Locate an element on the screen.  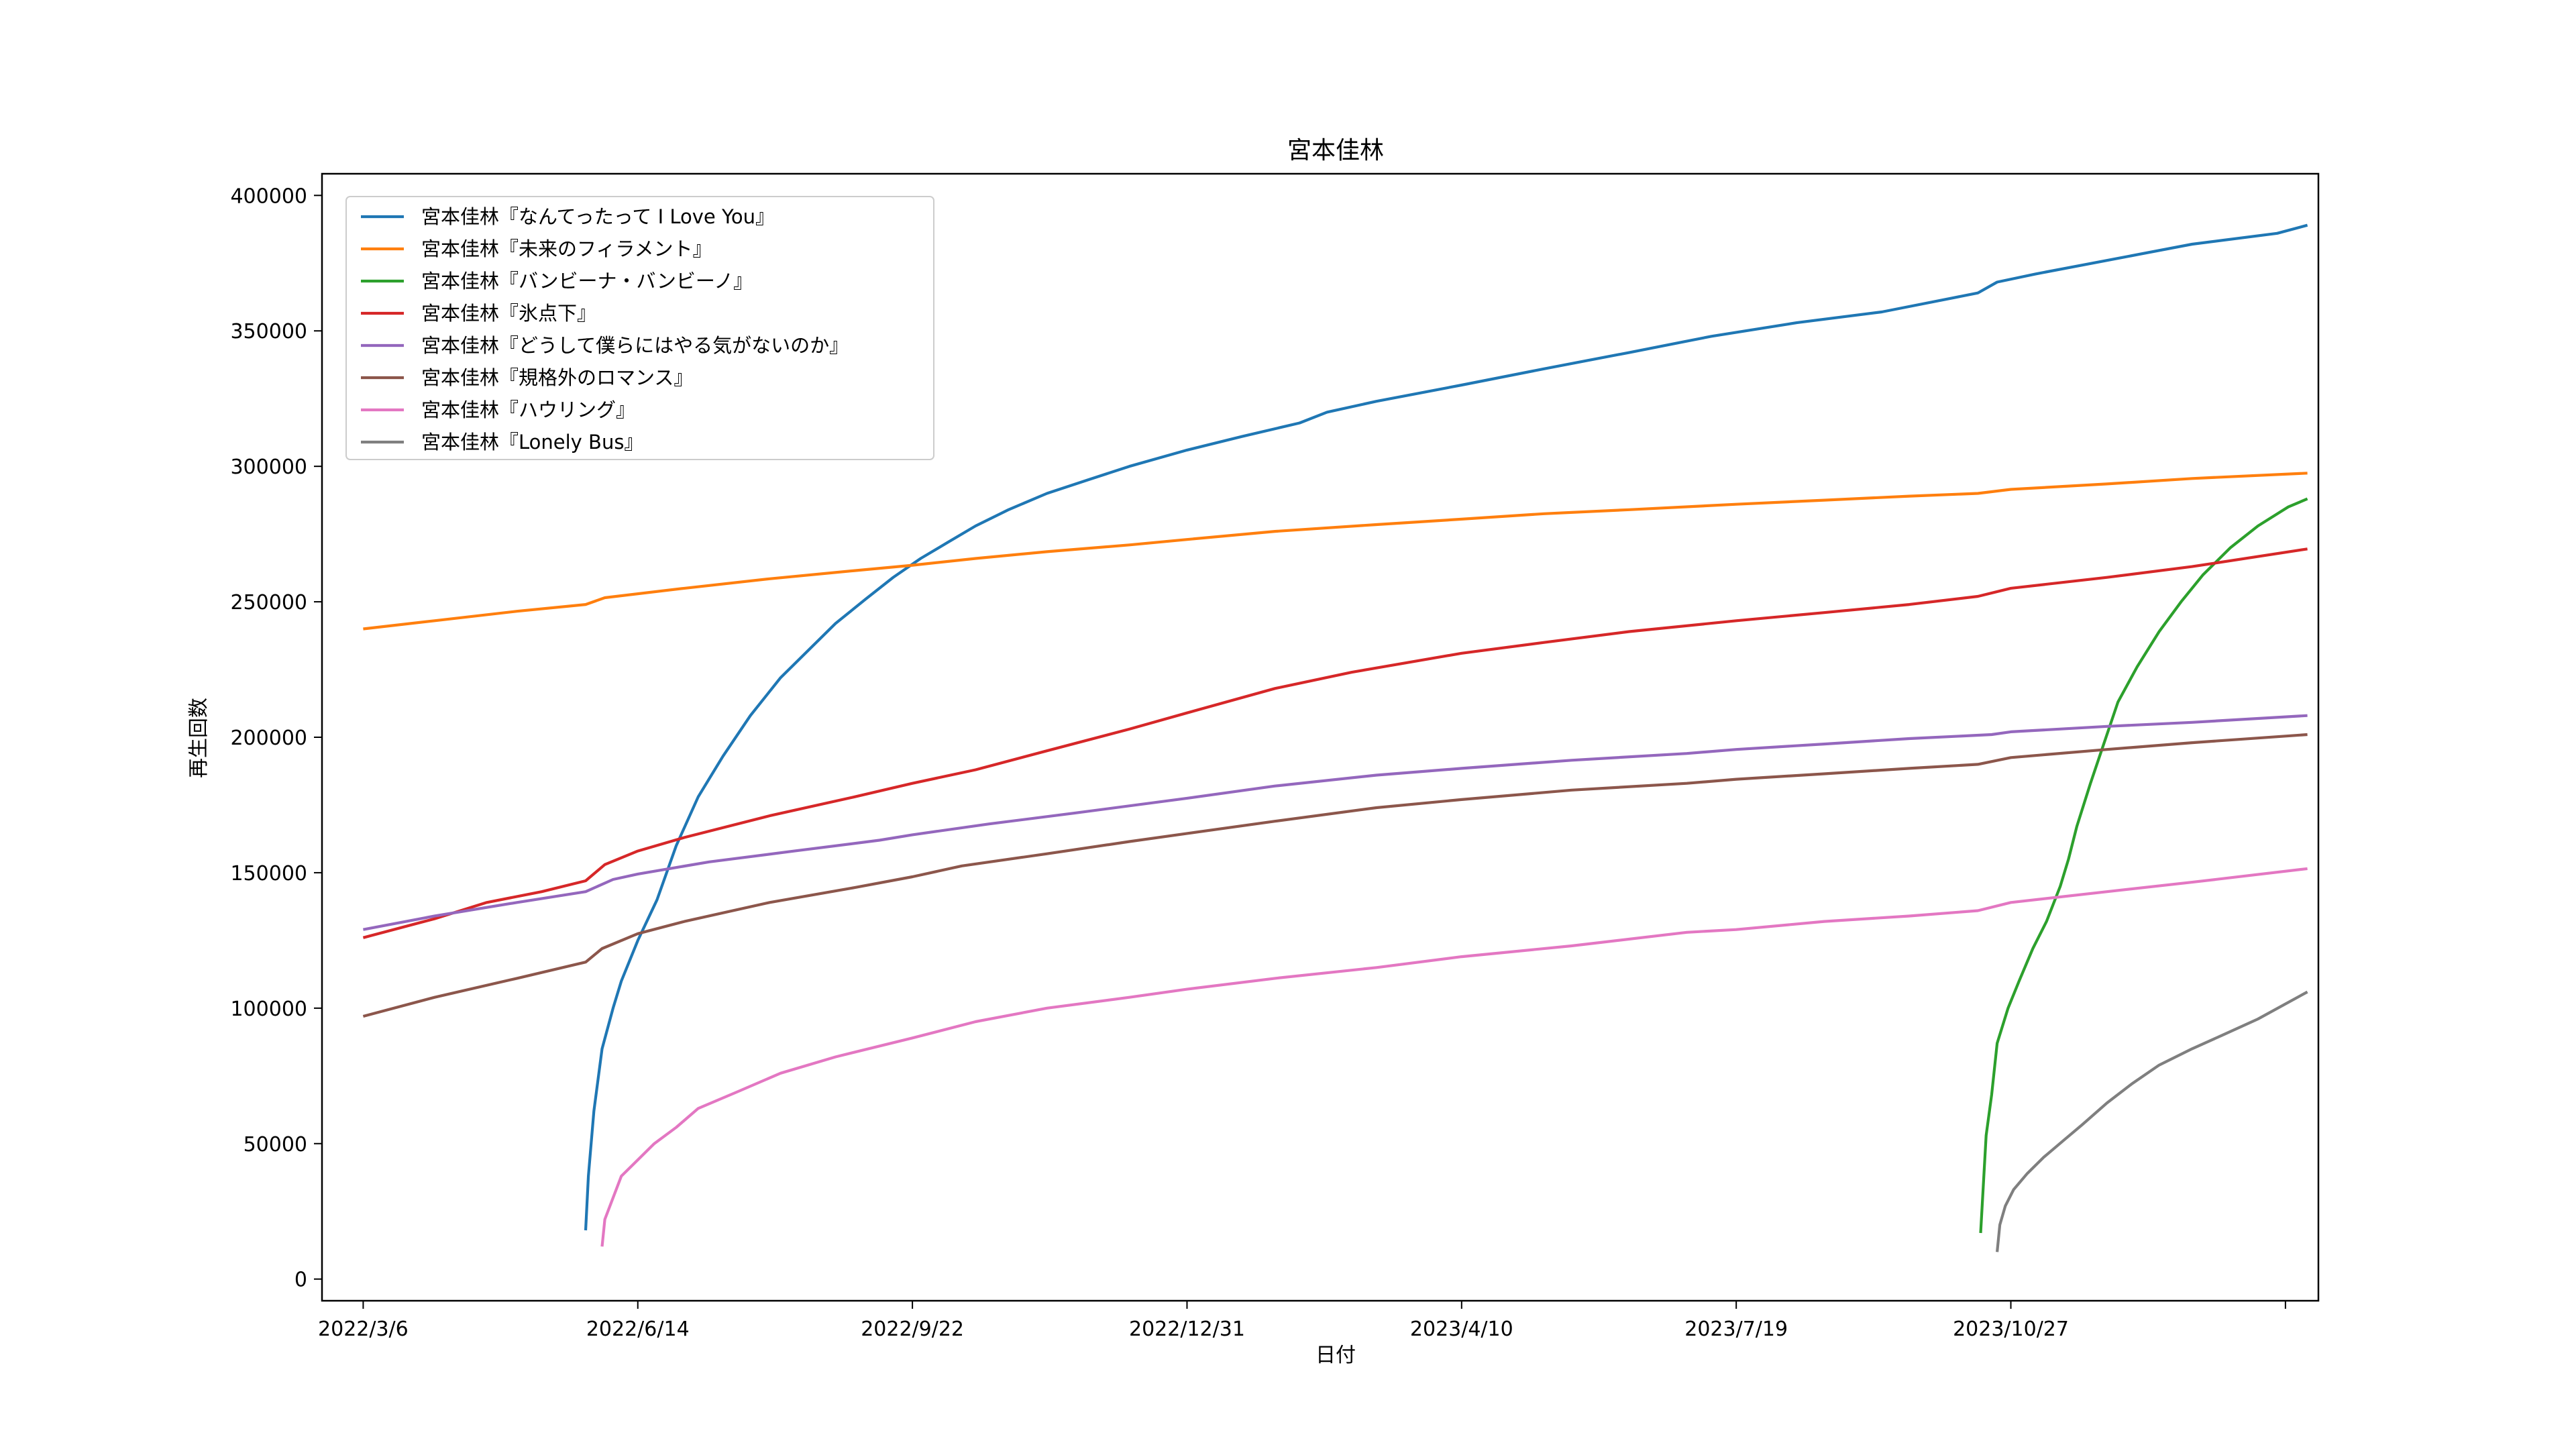
y-tick-label: 0 is located at coordinates (300, 1280).